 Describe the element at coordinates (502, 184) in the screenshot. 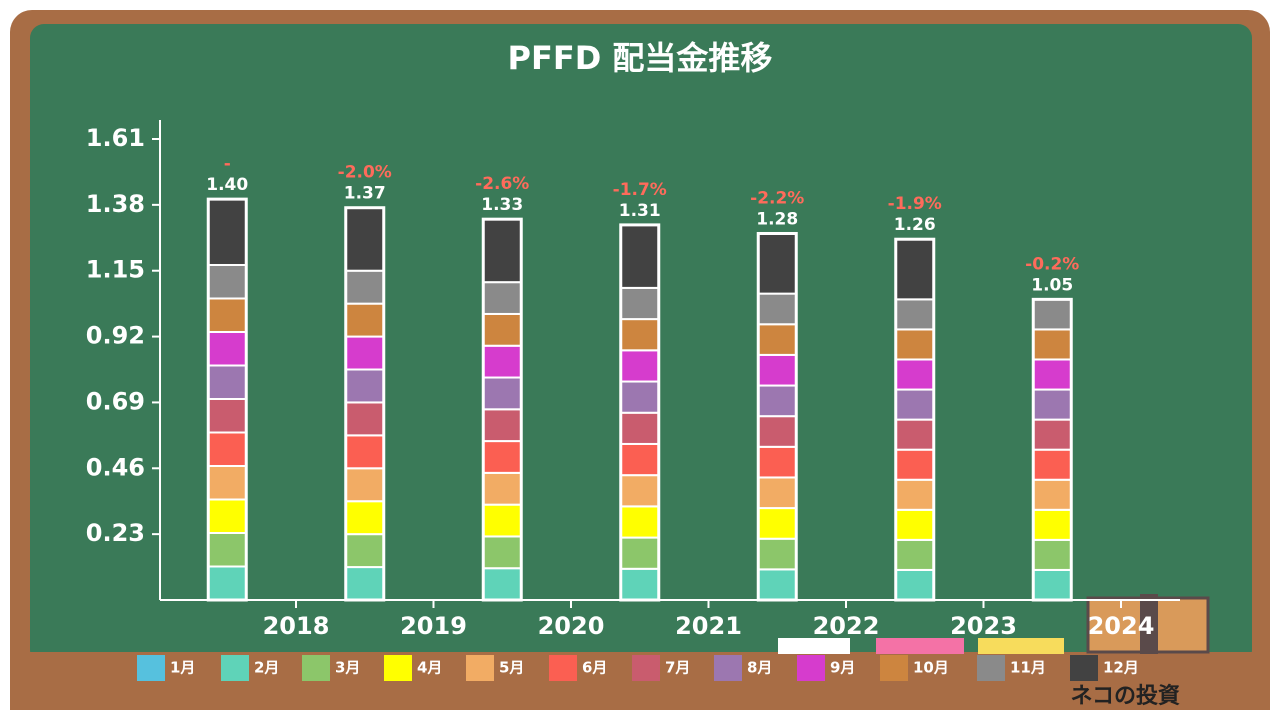

I see `change-label: -2.6%` at that location.